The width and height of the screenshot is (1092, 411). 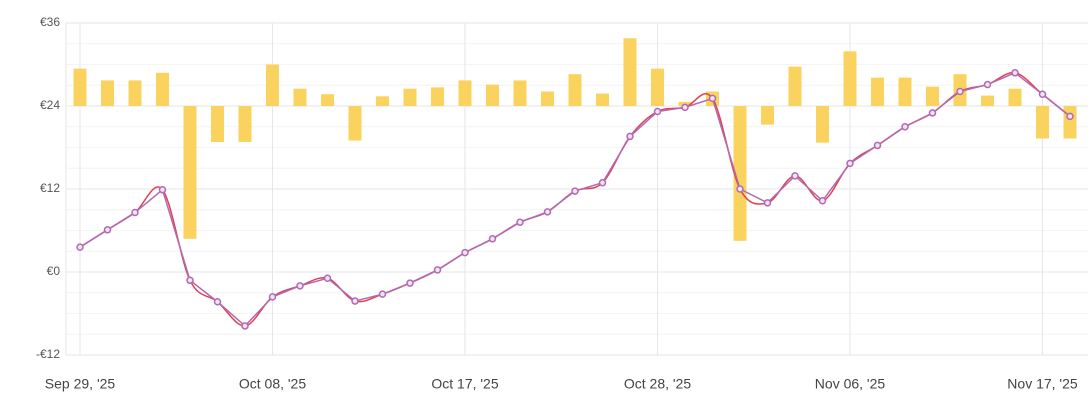 I want to click on y-tick-label: -€12, so click(x=48, y=354).